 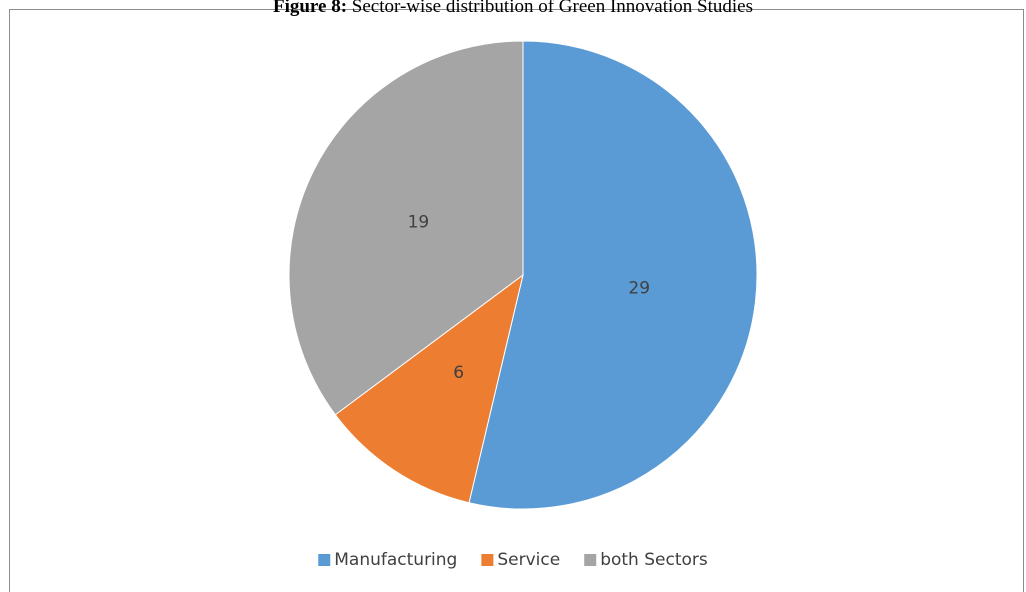 I want to click on legend-label: Service, so click(x=528, y=560).